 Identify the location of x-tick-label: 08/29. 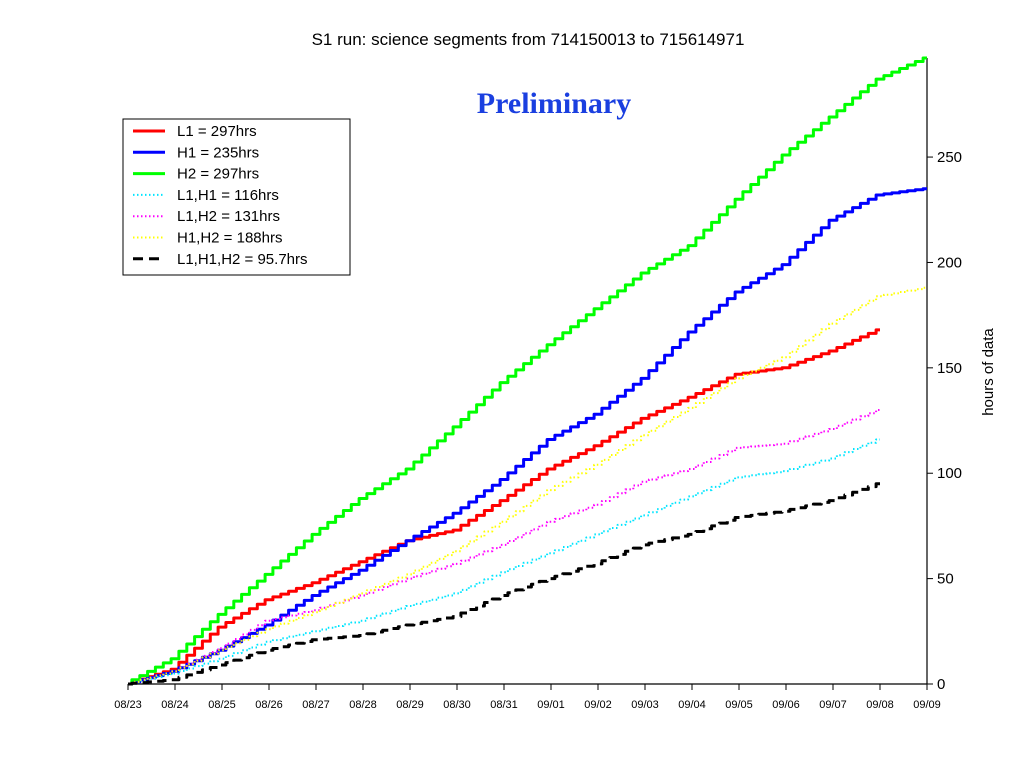
(410, 705).